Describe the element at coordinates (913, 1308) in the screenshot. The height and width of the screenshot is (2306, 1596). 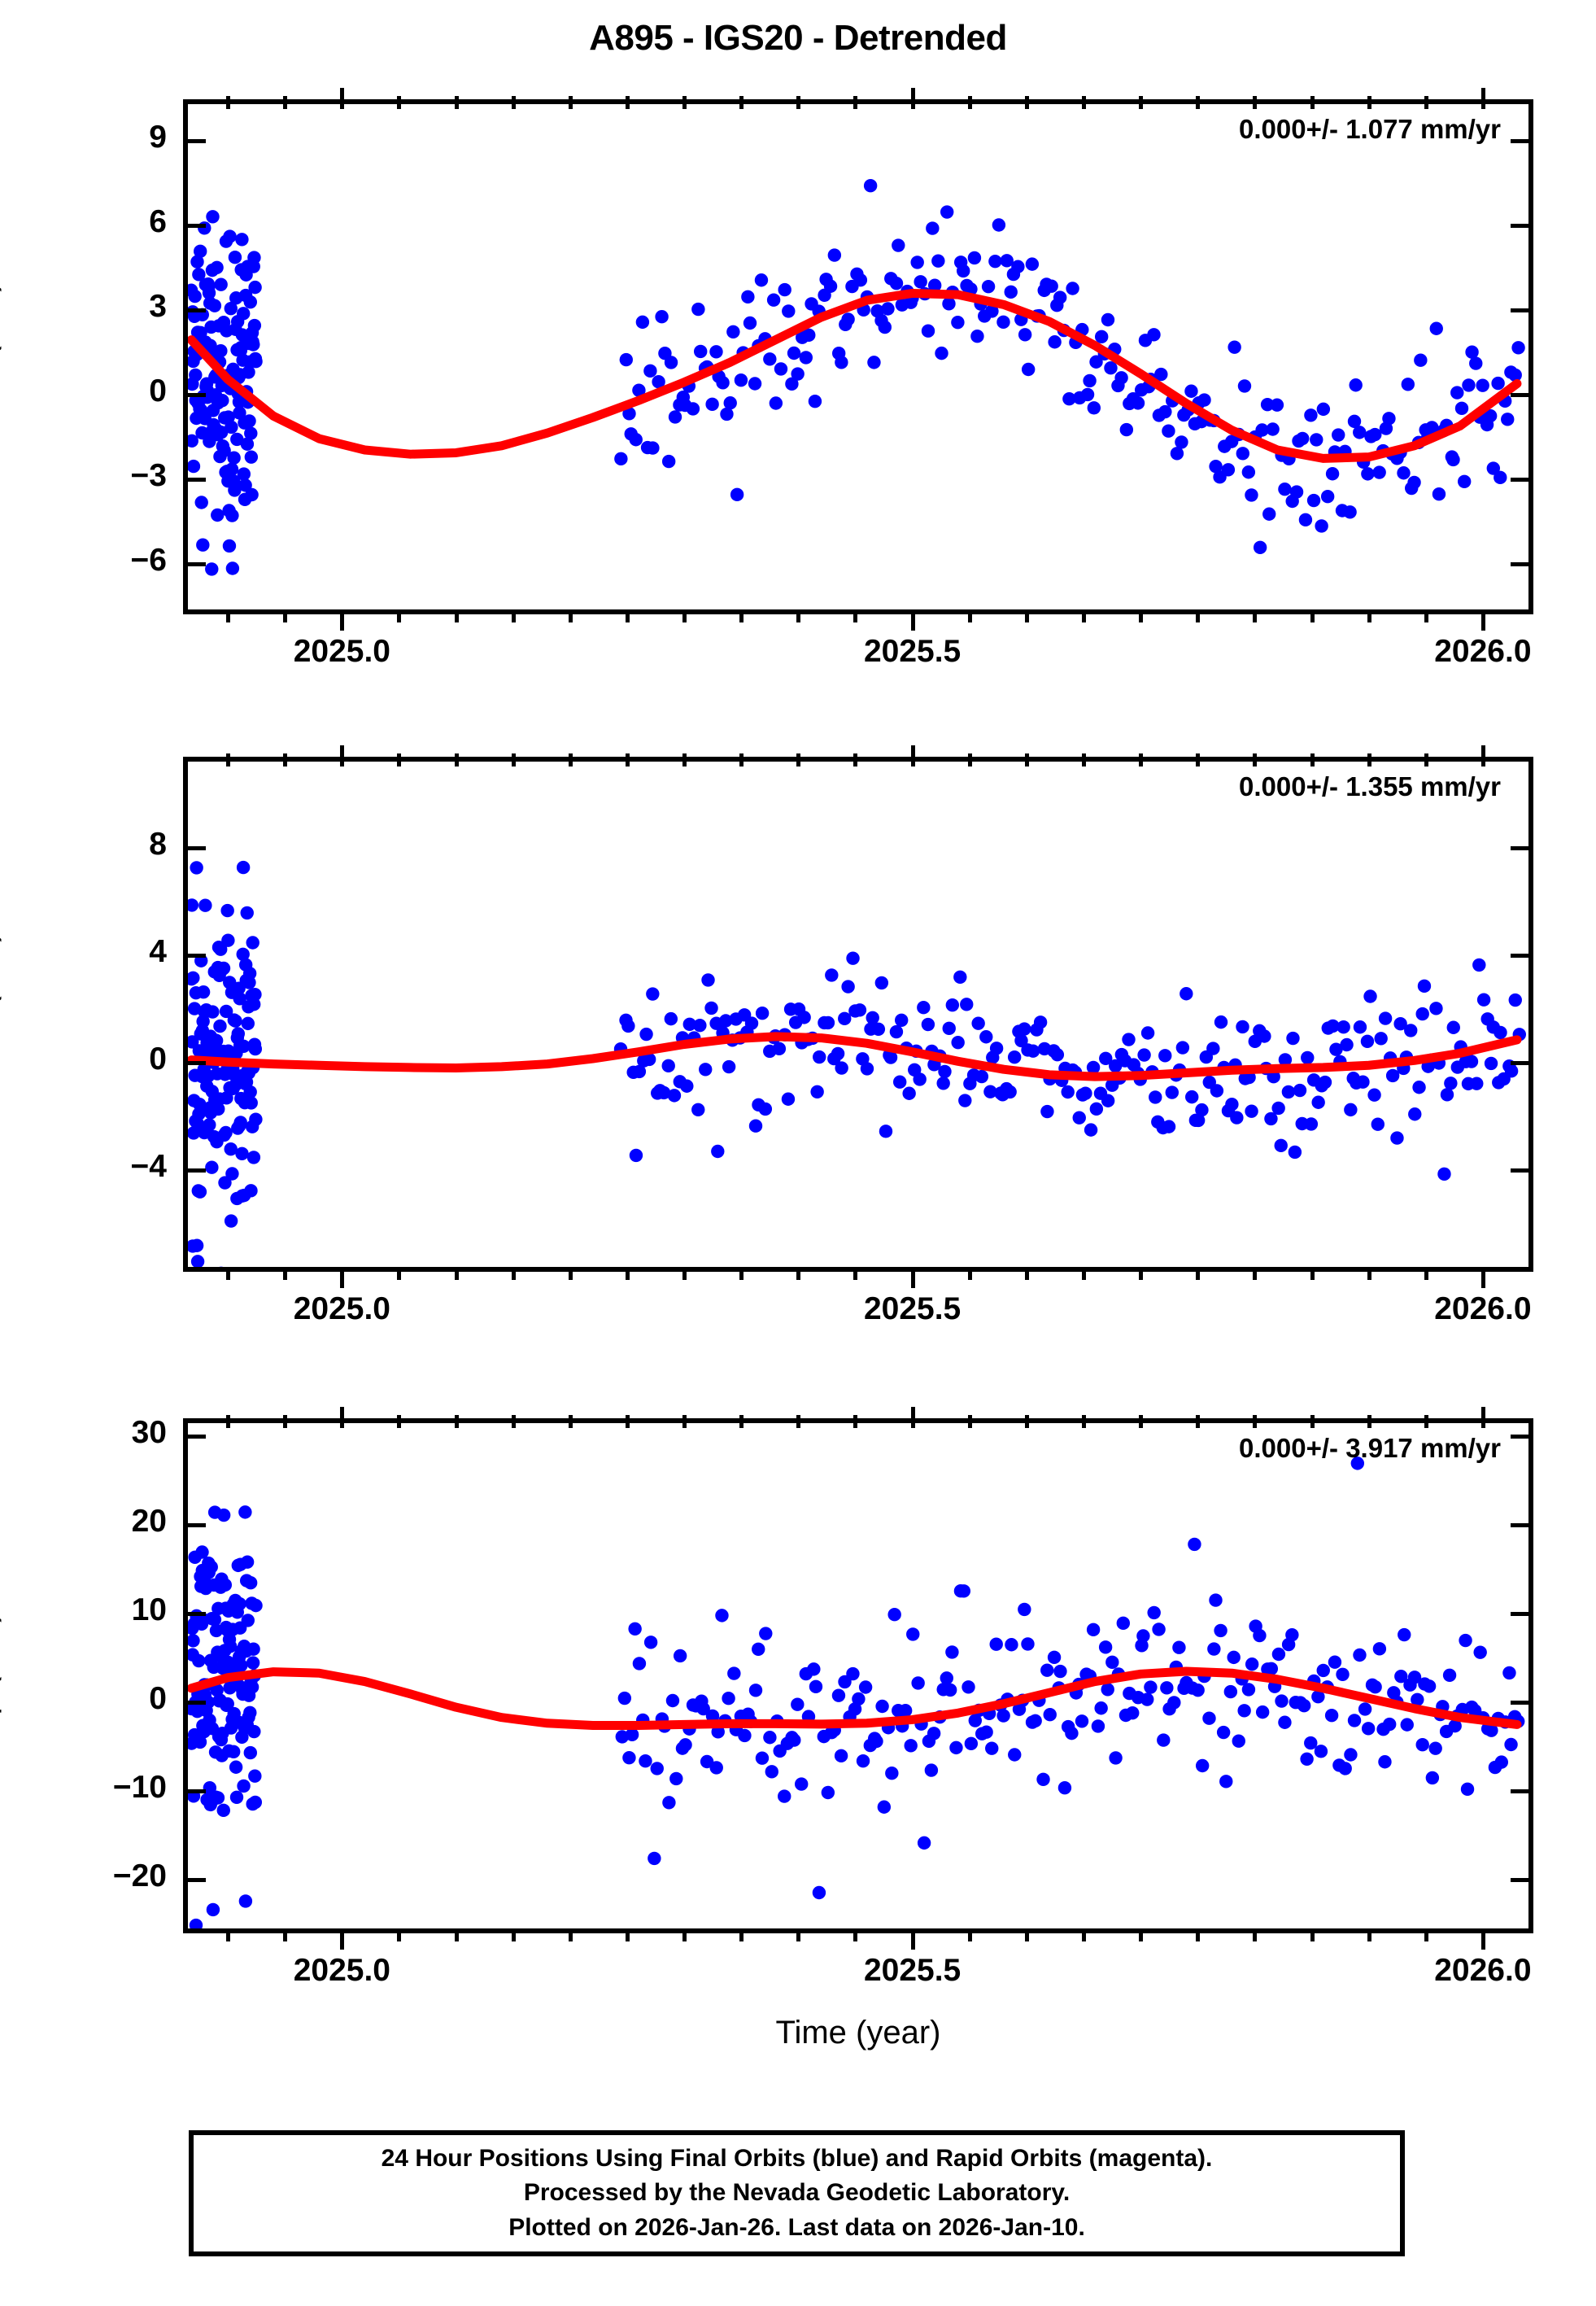
I see `x-tick-label-north-1: 2025.5` at that location.